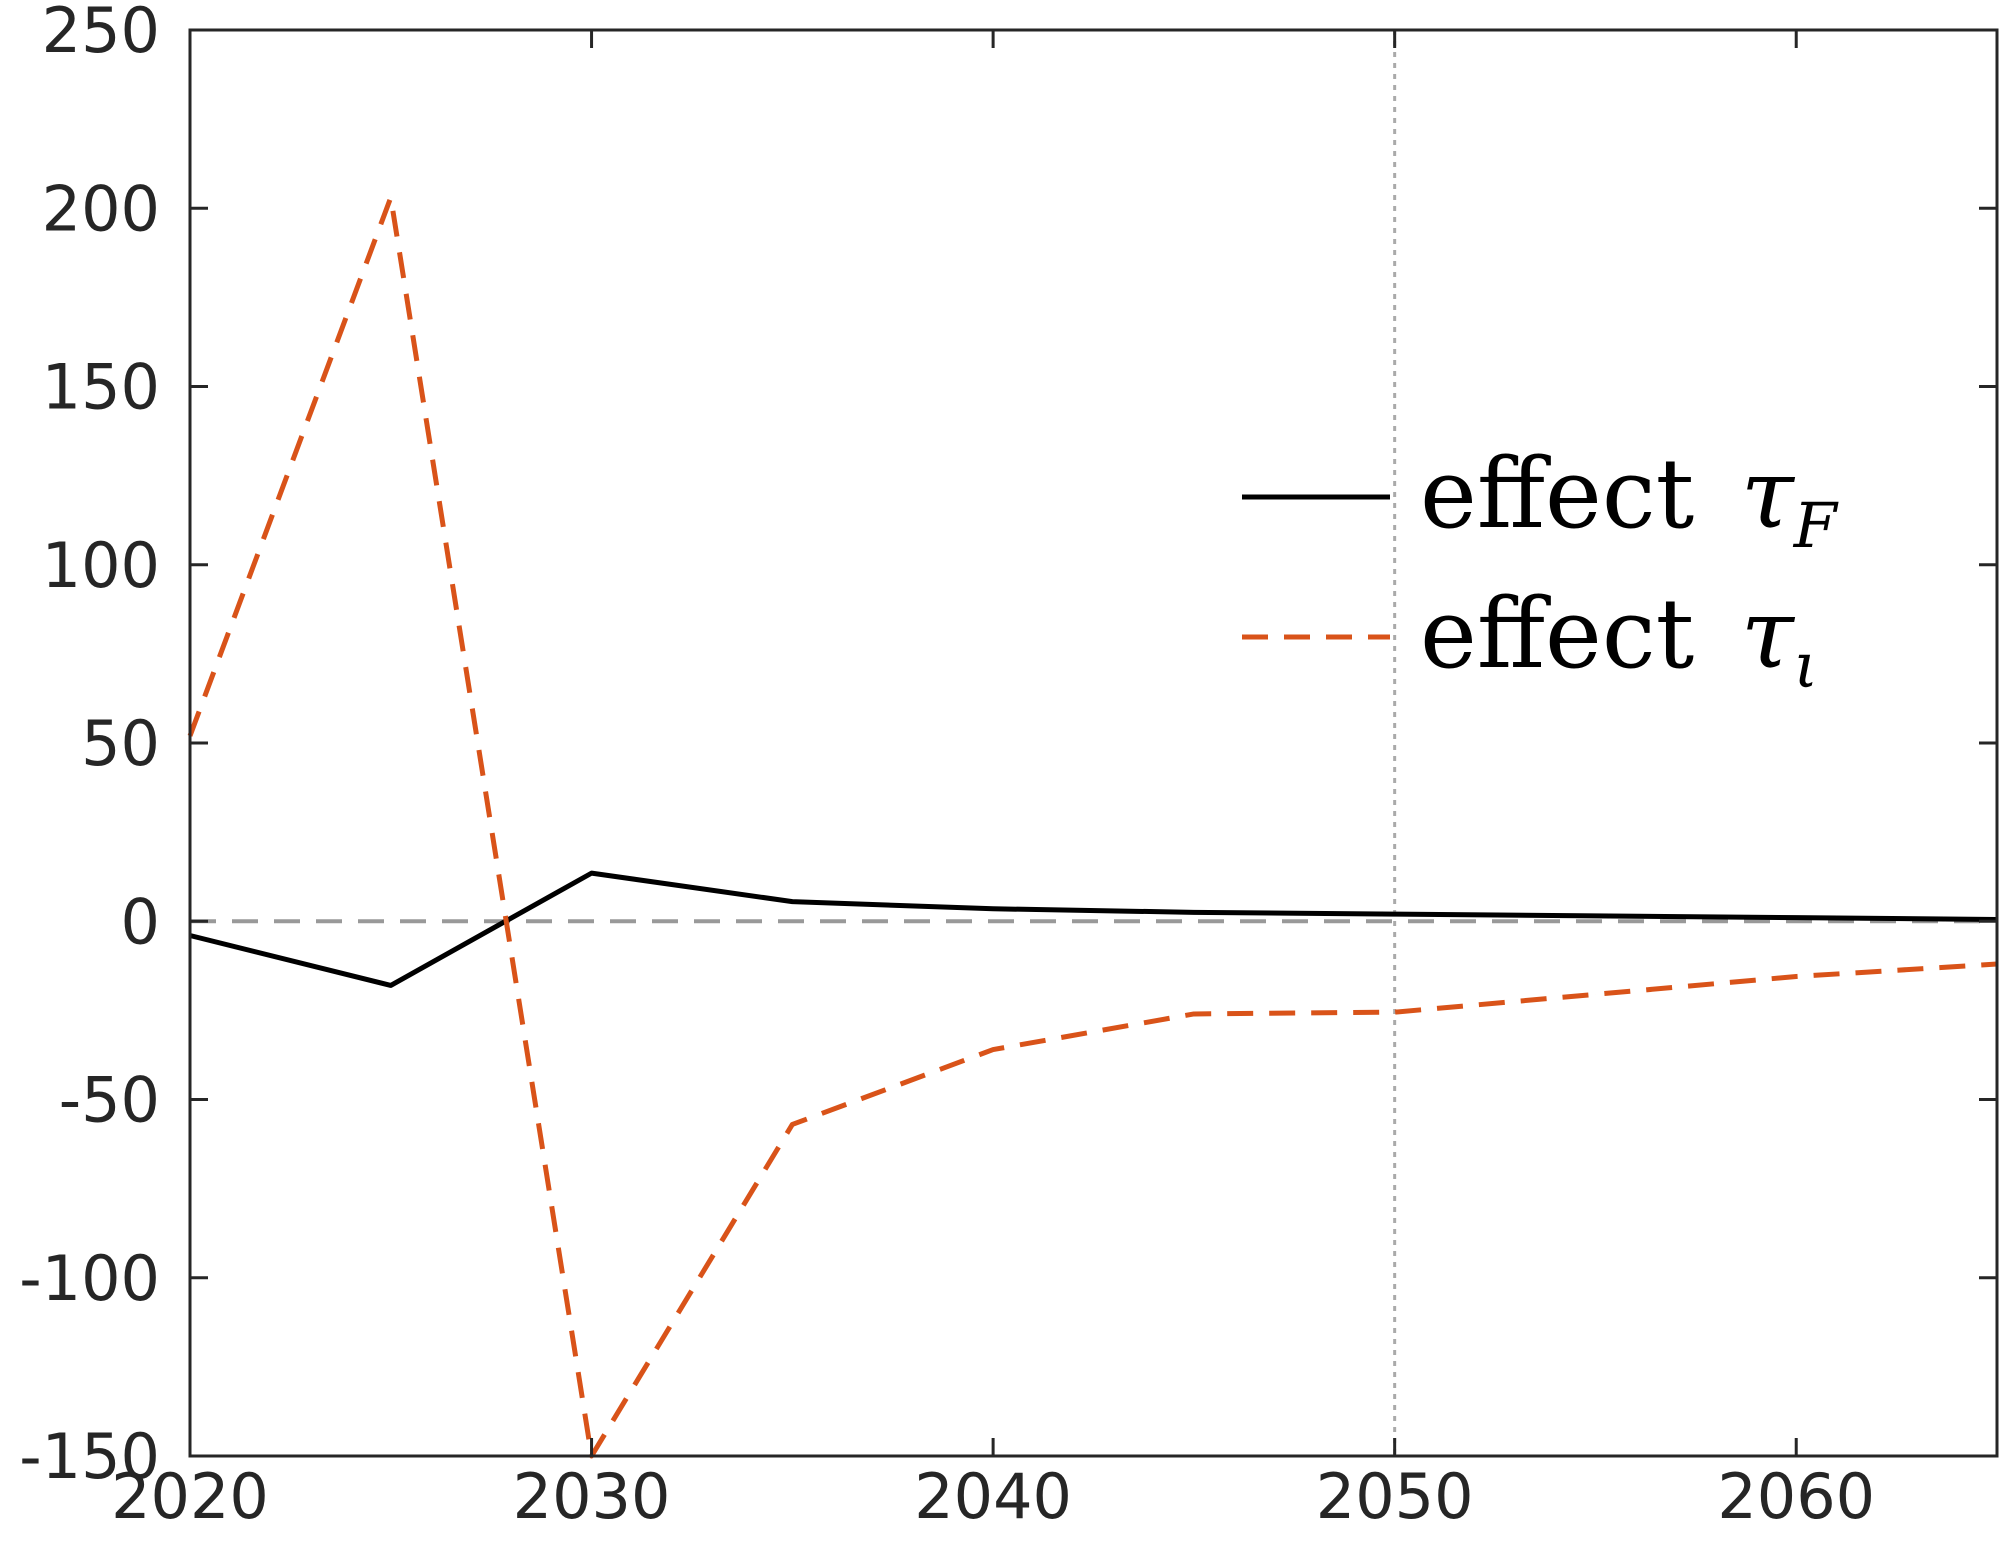 The width and height of the screenshot is (2000, 1554). What do you see at coordinates (1629, 500) in the screenshot?
I see `legend-label-1: effect τF` at bounding box center [1629, 500].